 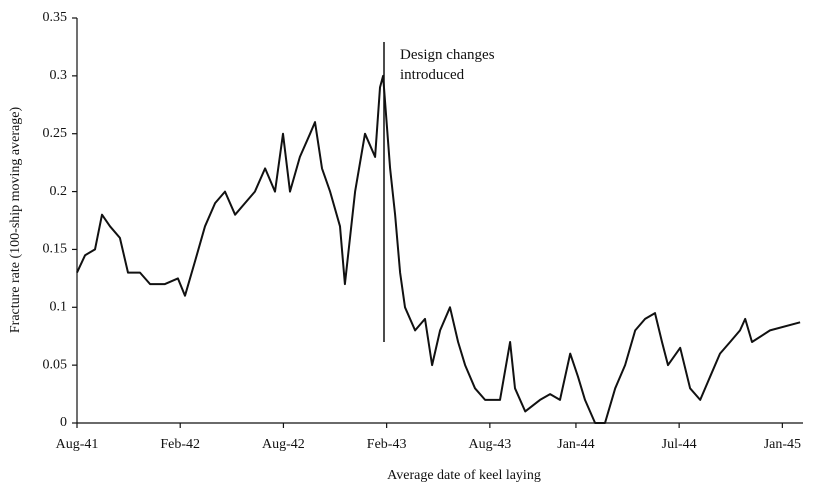 I want to click on x-tick-label: Aug-41, so click(x=77, y=444).